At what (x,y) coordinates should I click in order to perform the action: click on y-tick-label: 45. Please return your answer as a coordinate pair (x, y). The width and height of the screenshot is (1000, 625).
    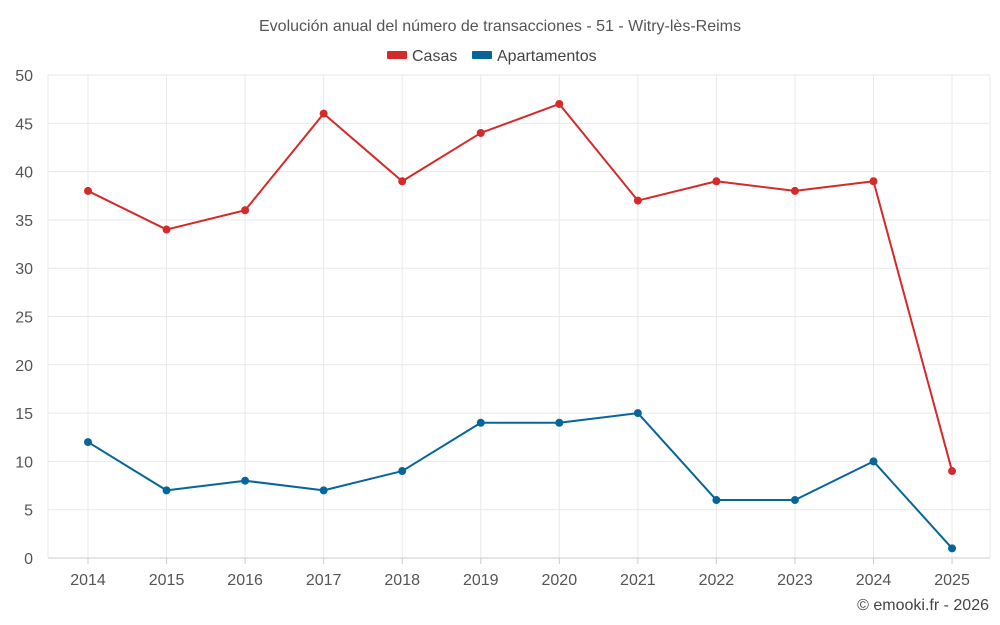
    Looking at the image, I should click on (24, 124).